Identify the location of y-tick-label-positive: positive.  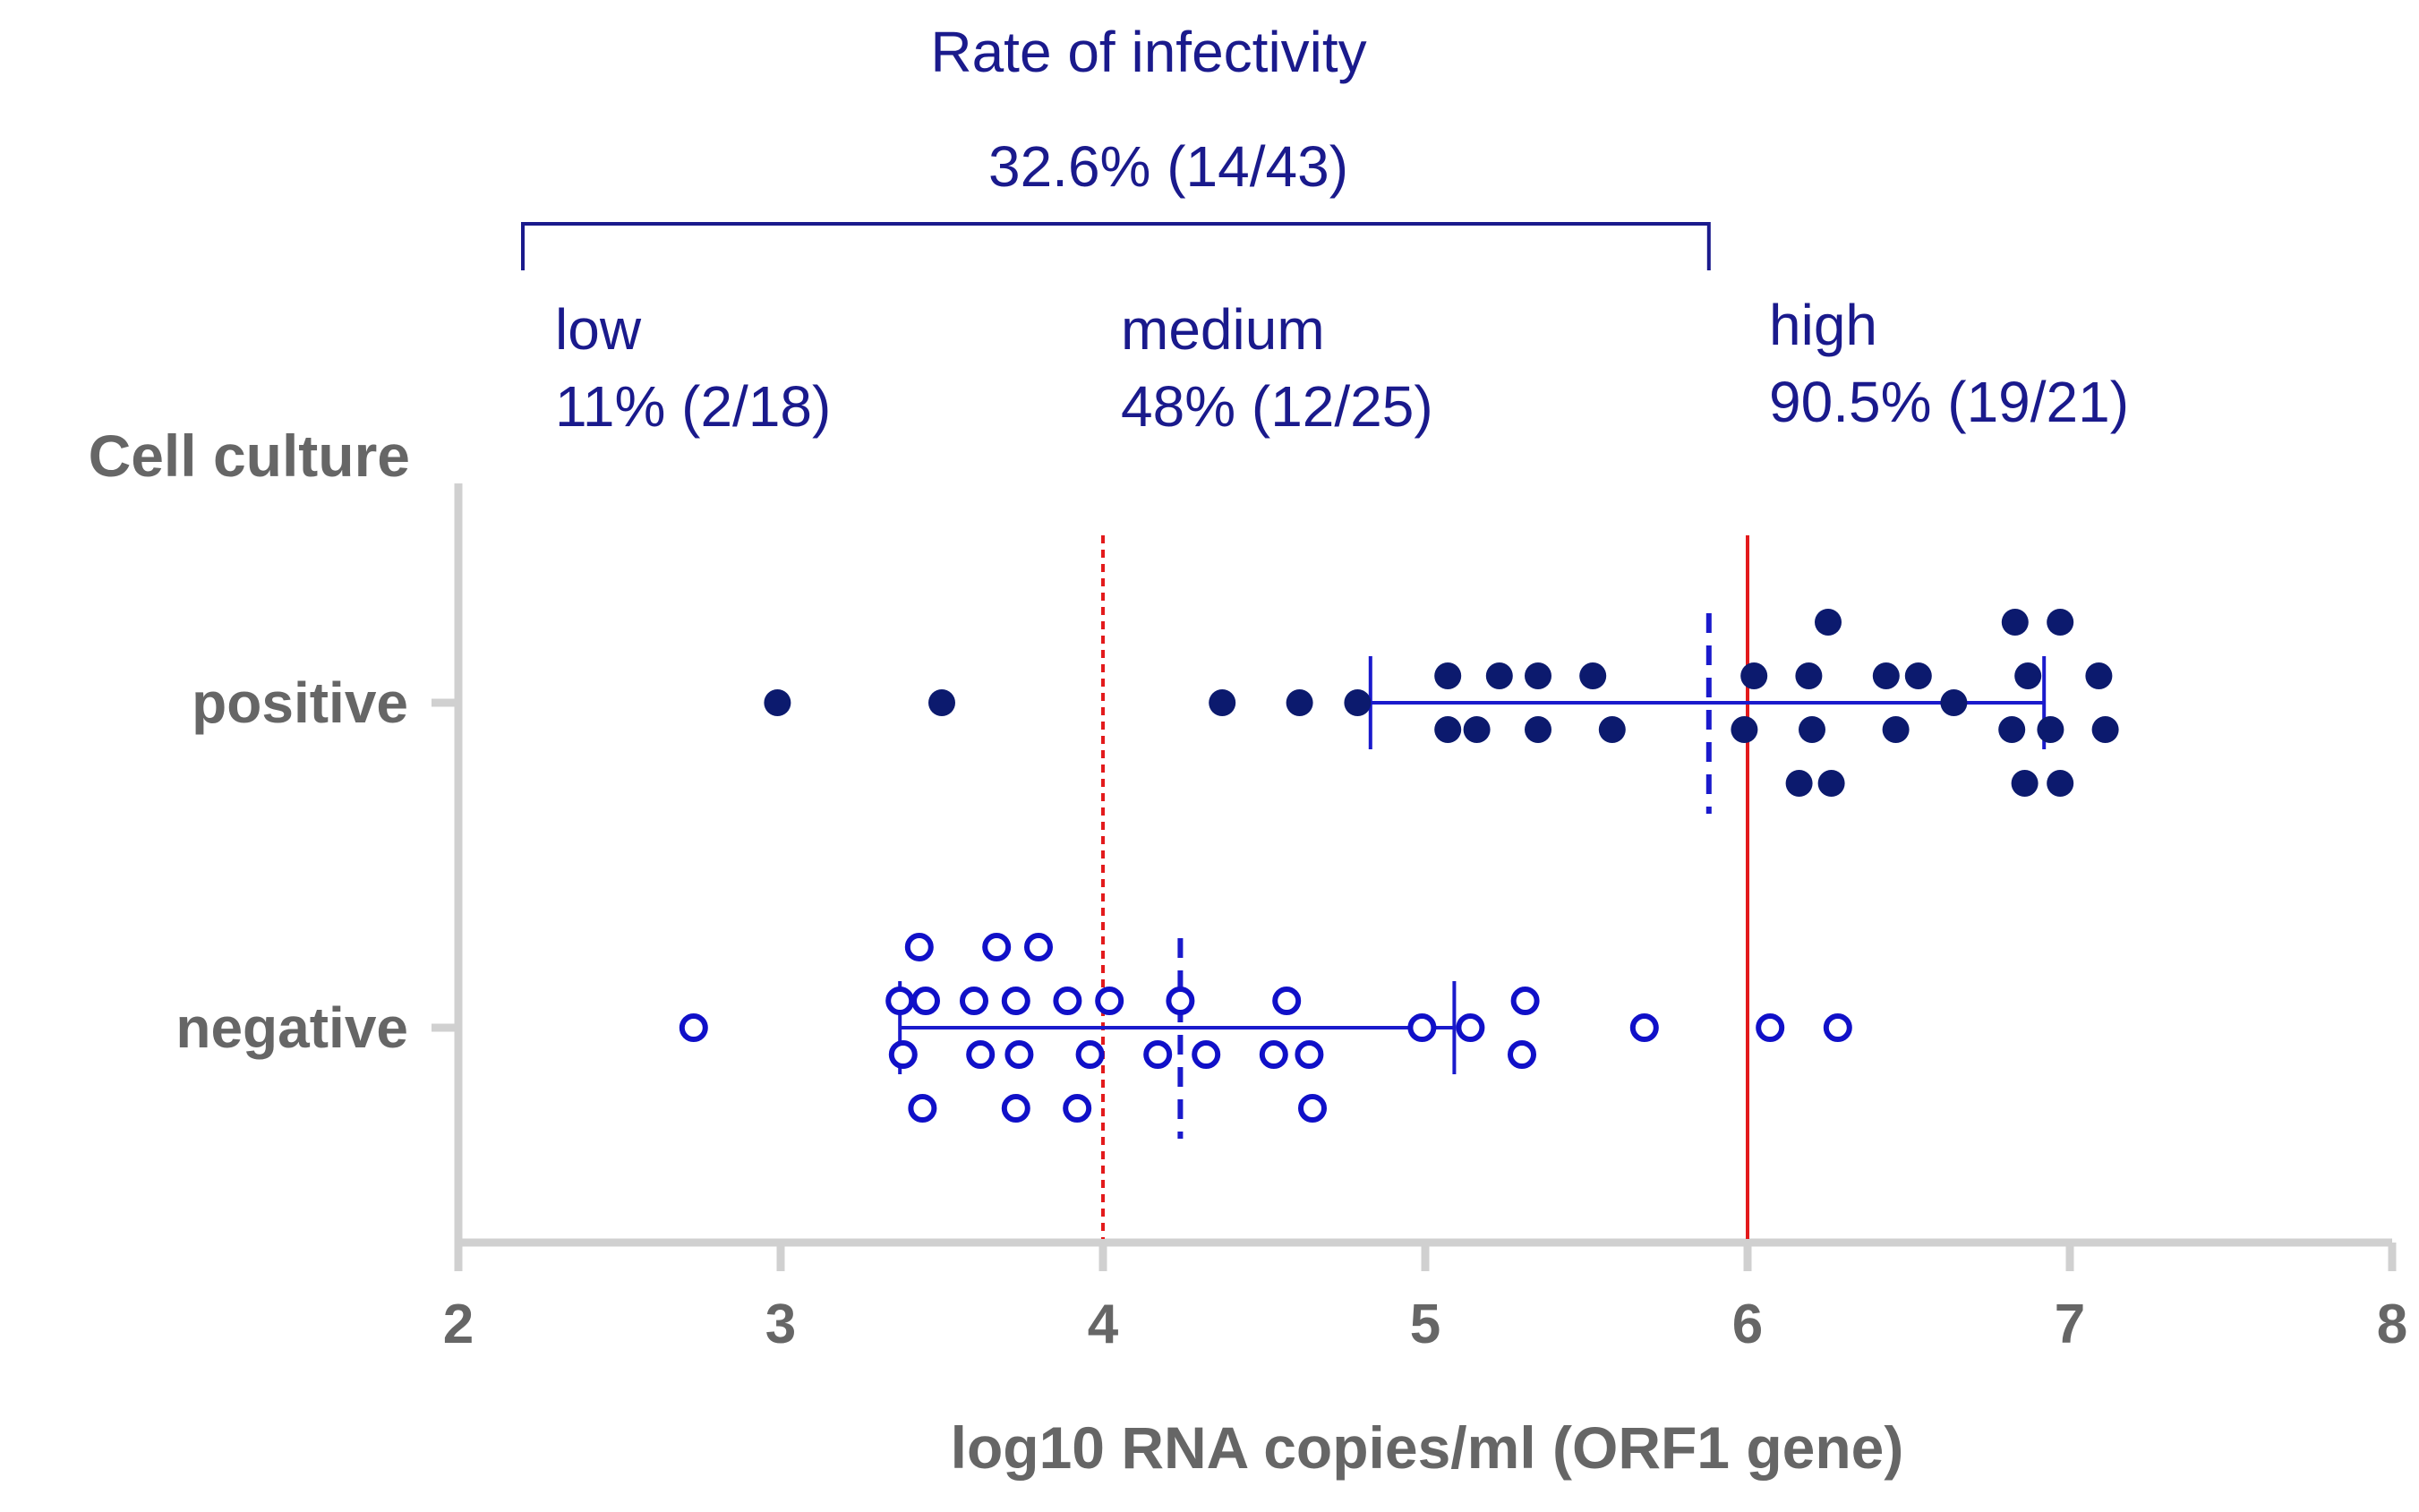
(300, 703).